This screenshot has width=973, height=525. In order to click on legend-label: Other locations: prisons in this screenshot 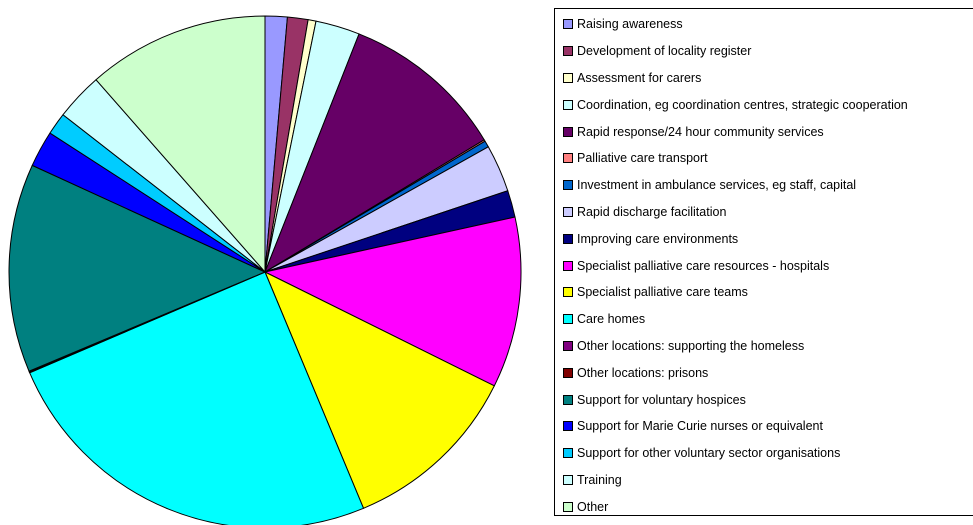, I will do `click(643, 372)`.